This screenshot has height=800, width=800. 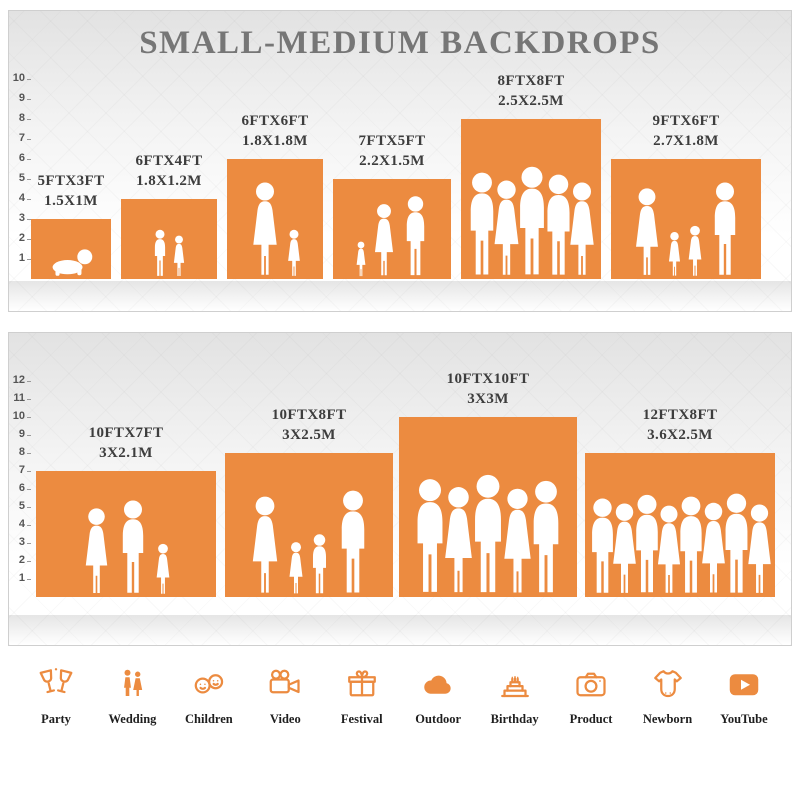 I want to click on product-icon, so click(x=591, y=684).